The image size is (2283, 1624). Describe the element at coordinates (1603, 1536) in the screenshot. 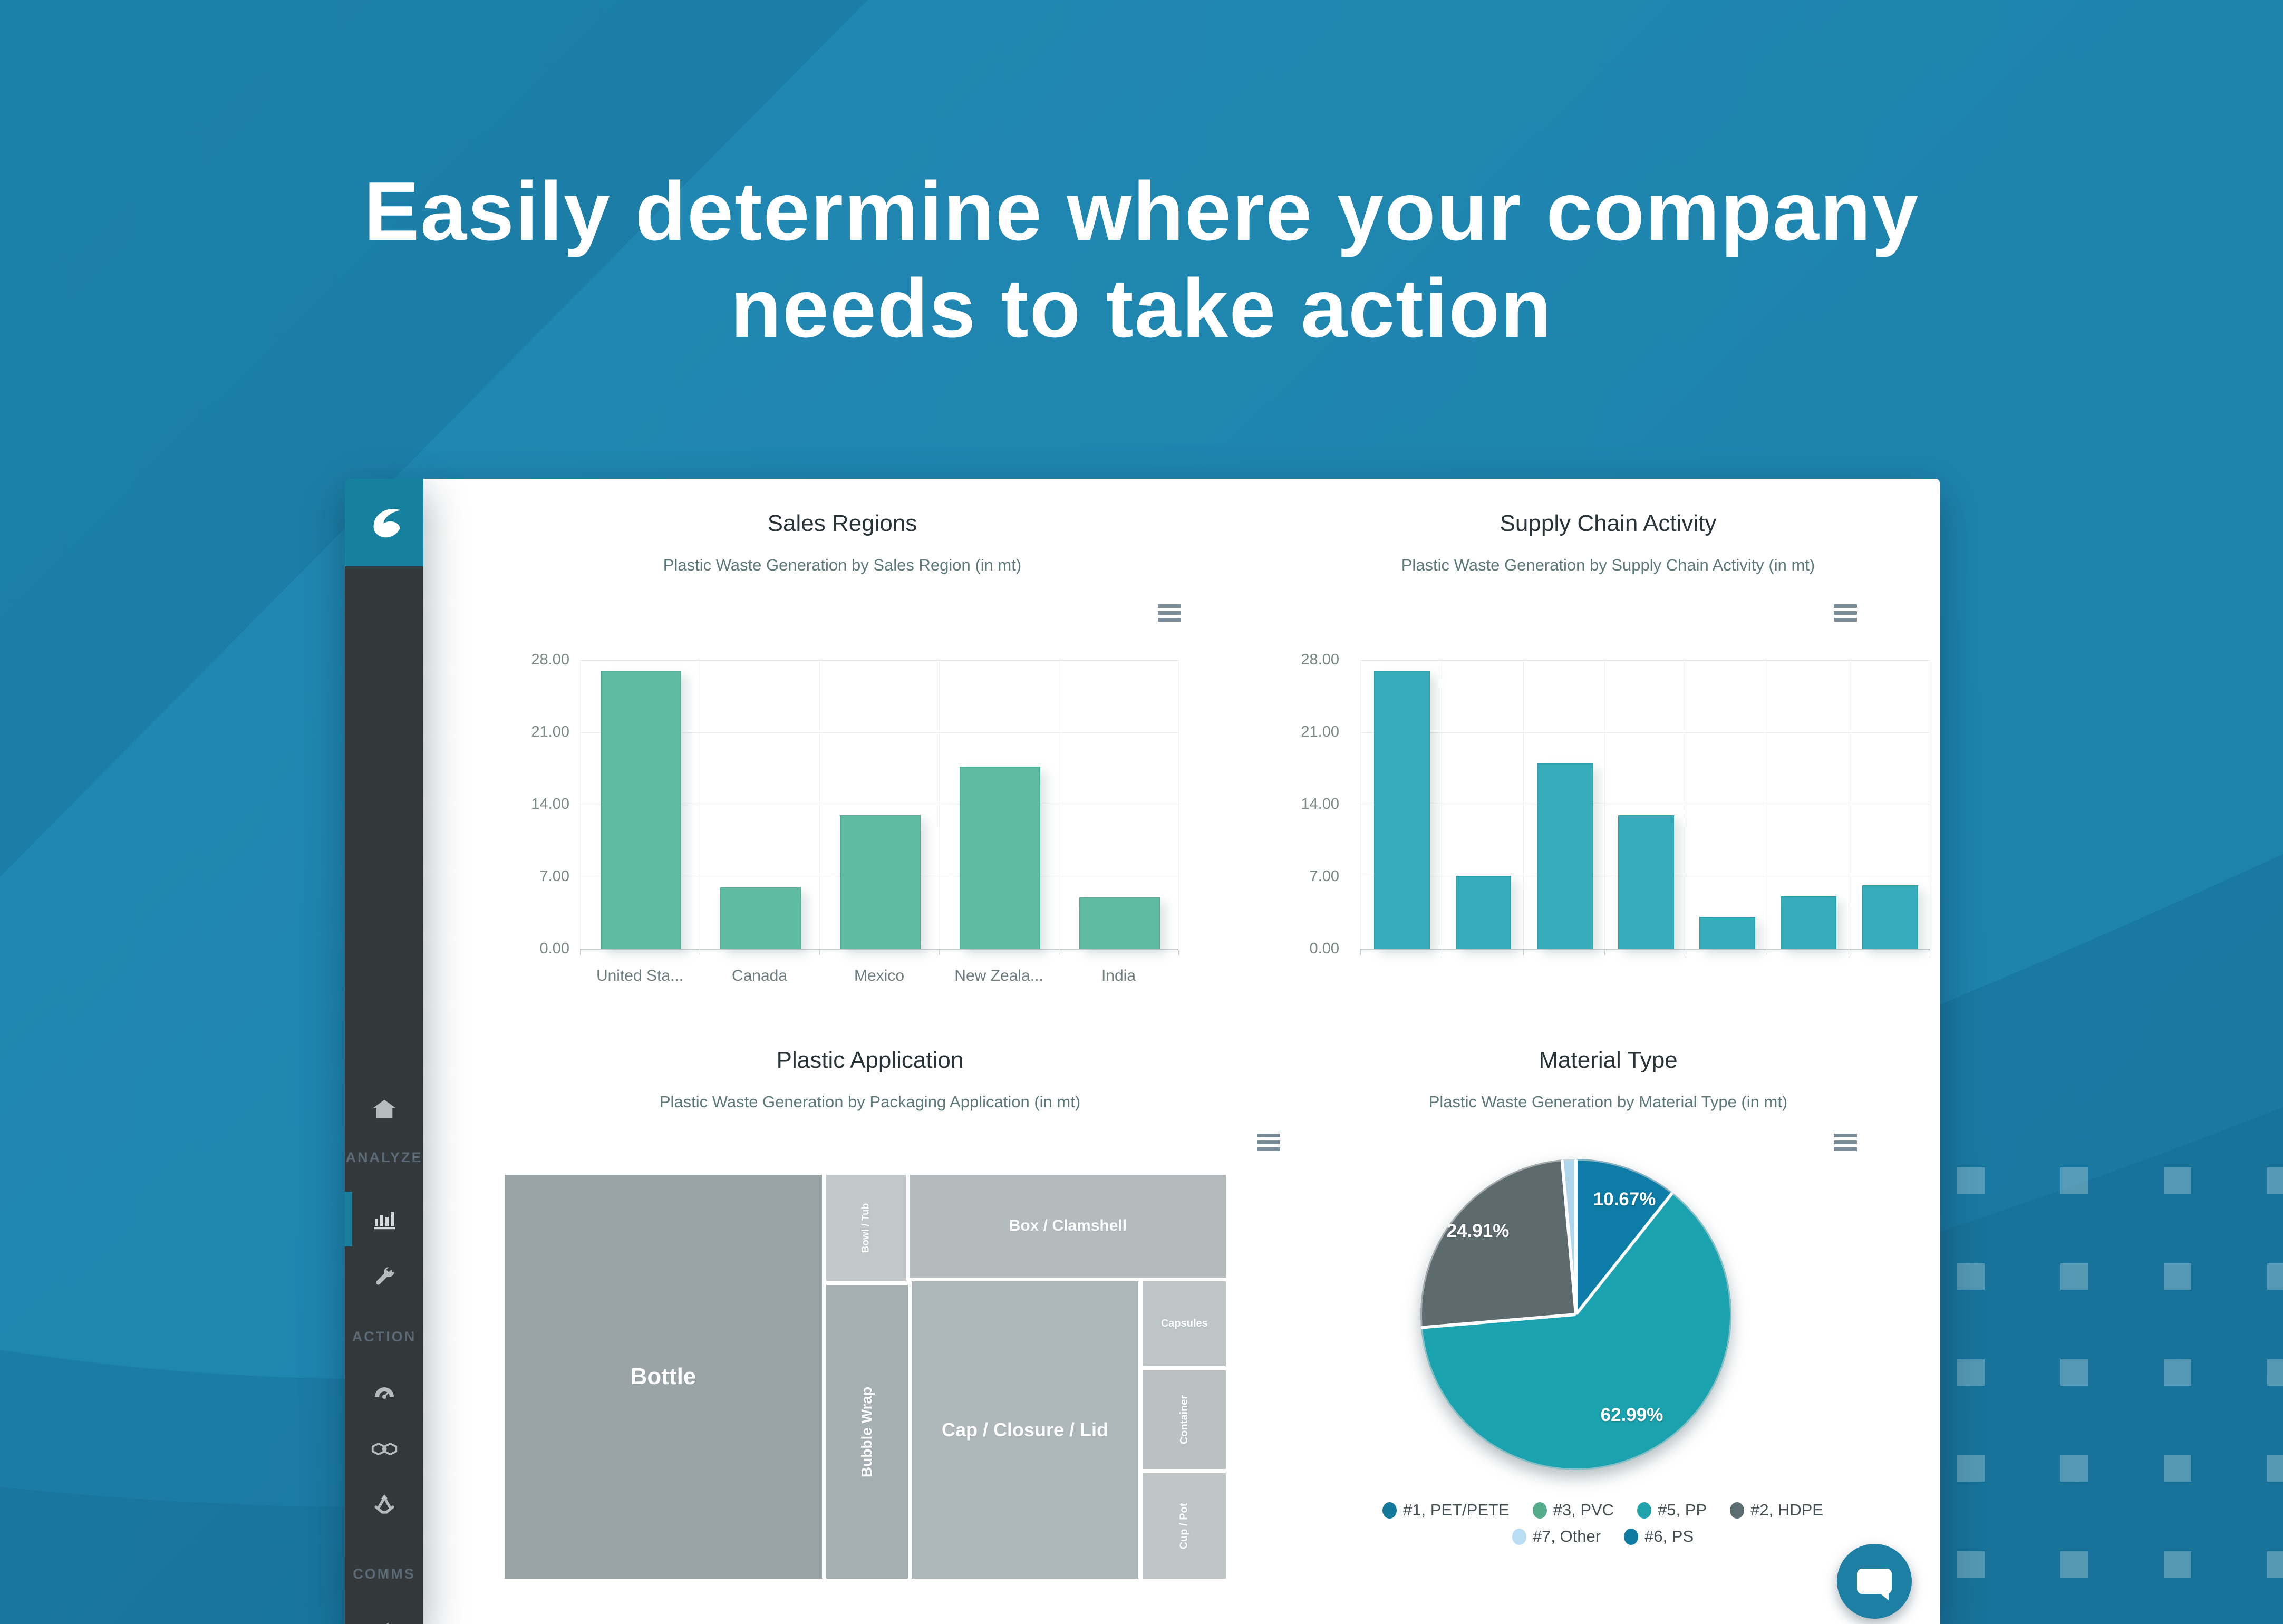

I see `pie-legend-row-2: #7, Other #6, PS` at that location.